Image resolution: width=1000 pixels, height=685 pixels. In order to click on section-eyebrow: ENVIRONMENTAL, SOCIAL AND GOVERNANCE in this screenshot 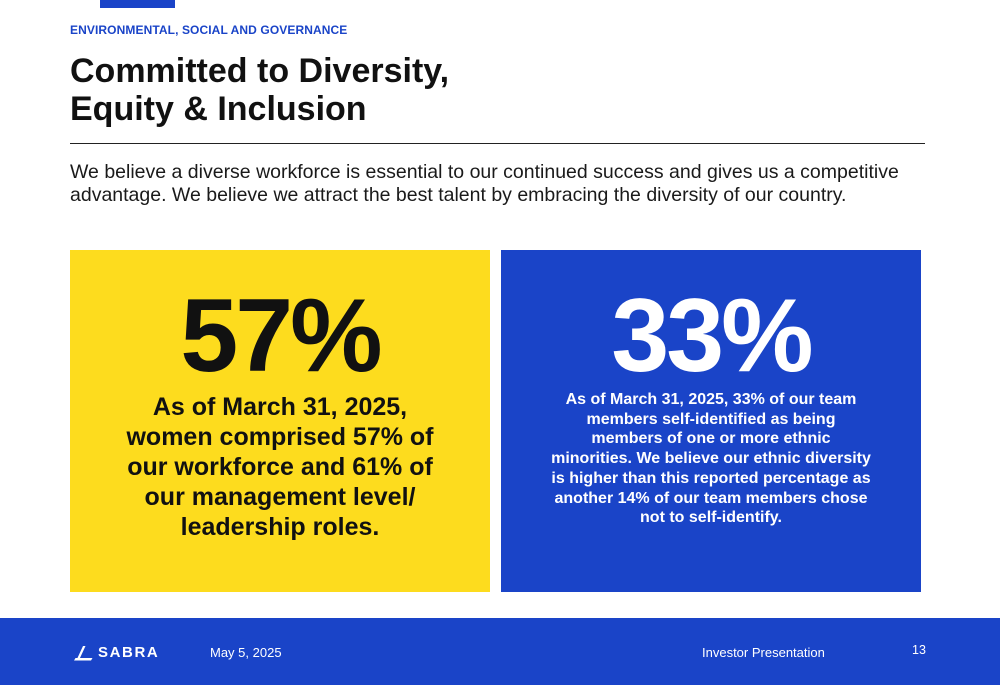, I will do `click(209, 30)`.